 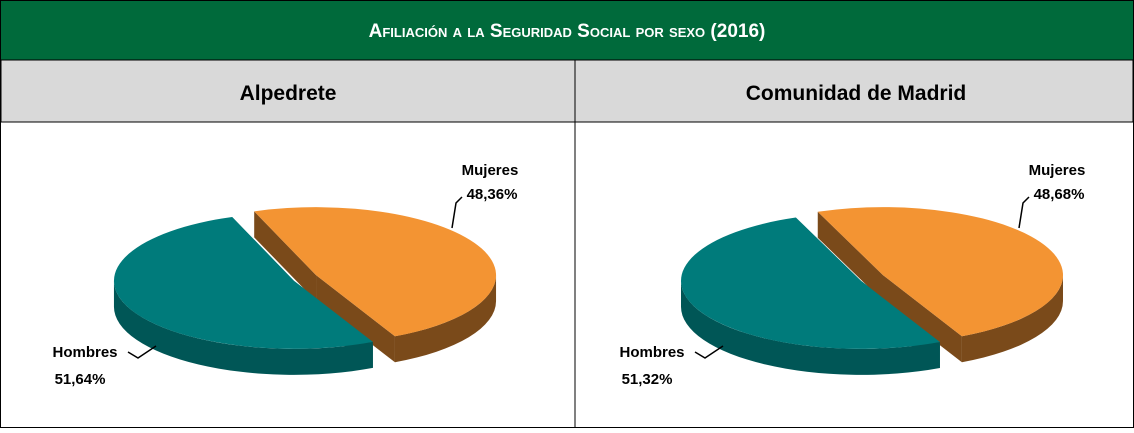 What do you see at coordinates (856, 93) in the screenshot?
I see `panel-title: Comunidad de Madrid` at bounding box center [856, 93].